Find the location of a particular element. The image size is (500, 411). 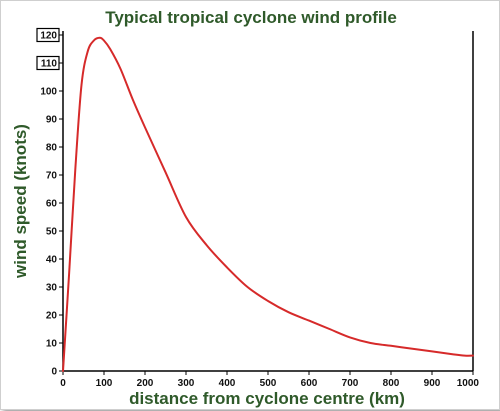

x-tick-label: 400 is located at coordinates (227, 383).